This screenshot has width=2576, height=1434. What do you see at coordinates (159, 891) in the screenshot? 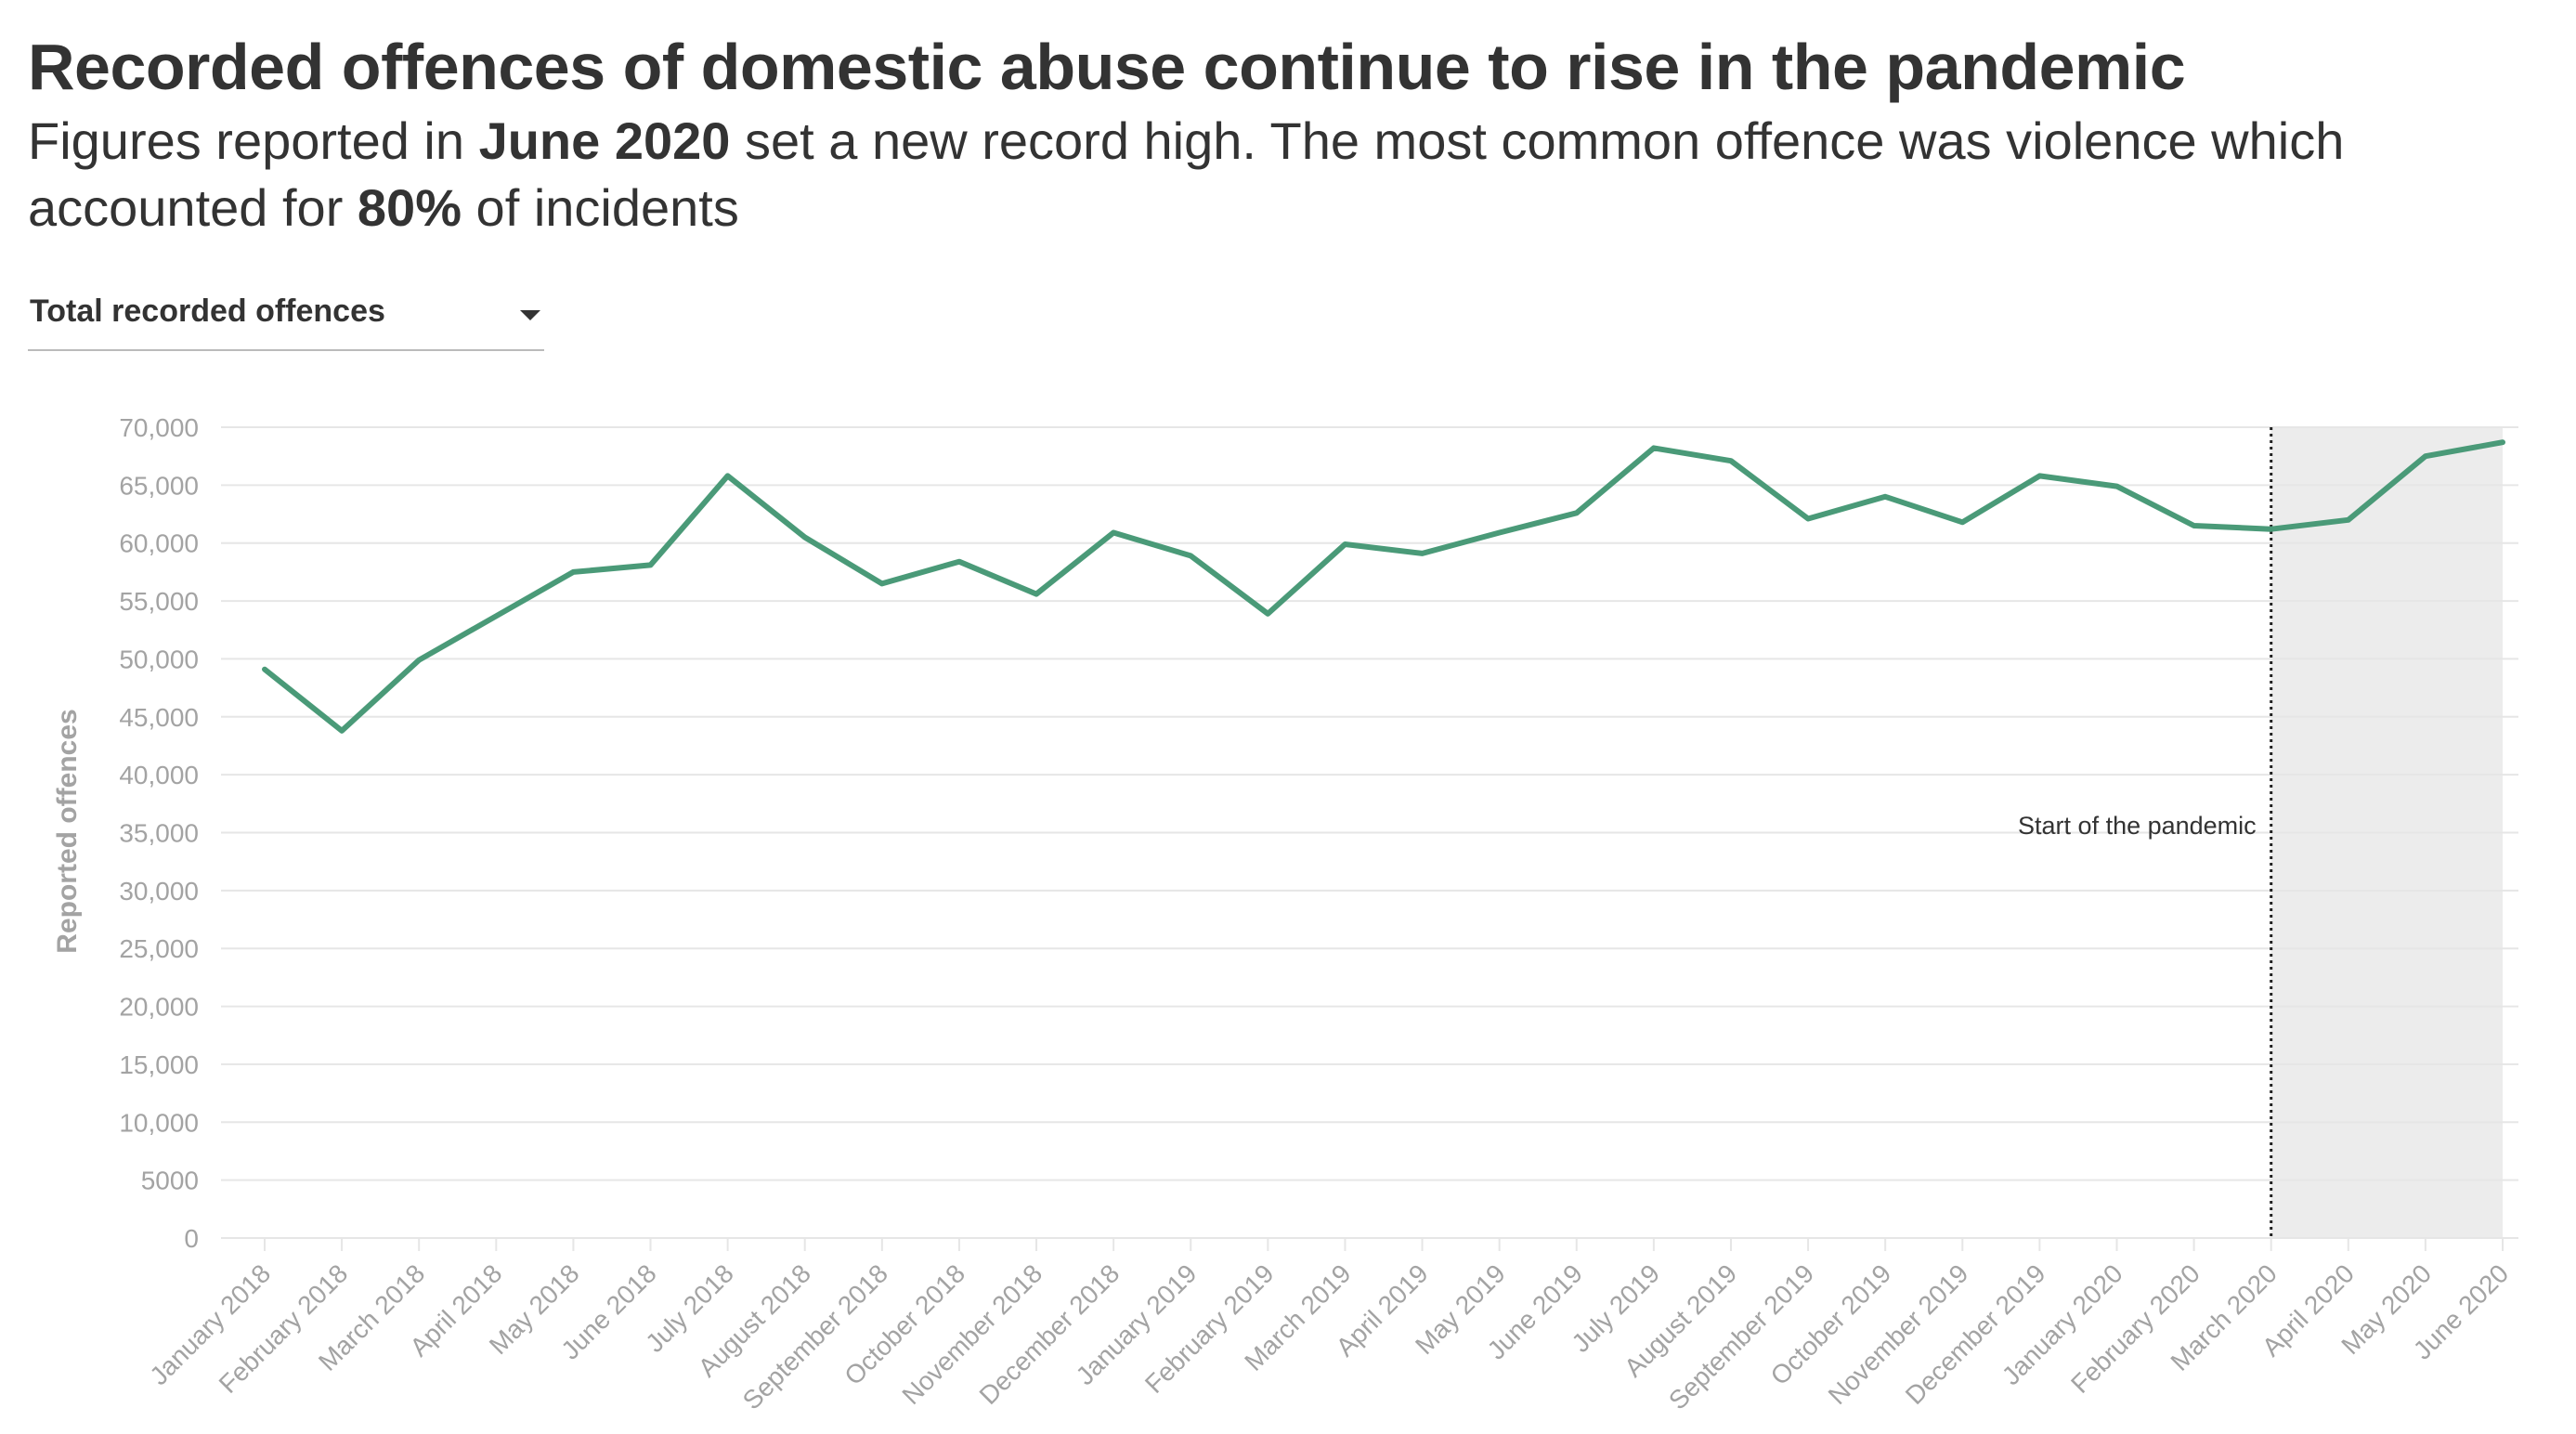
I see `y-tick-label: 30,000` at bounding box center [159, 891].